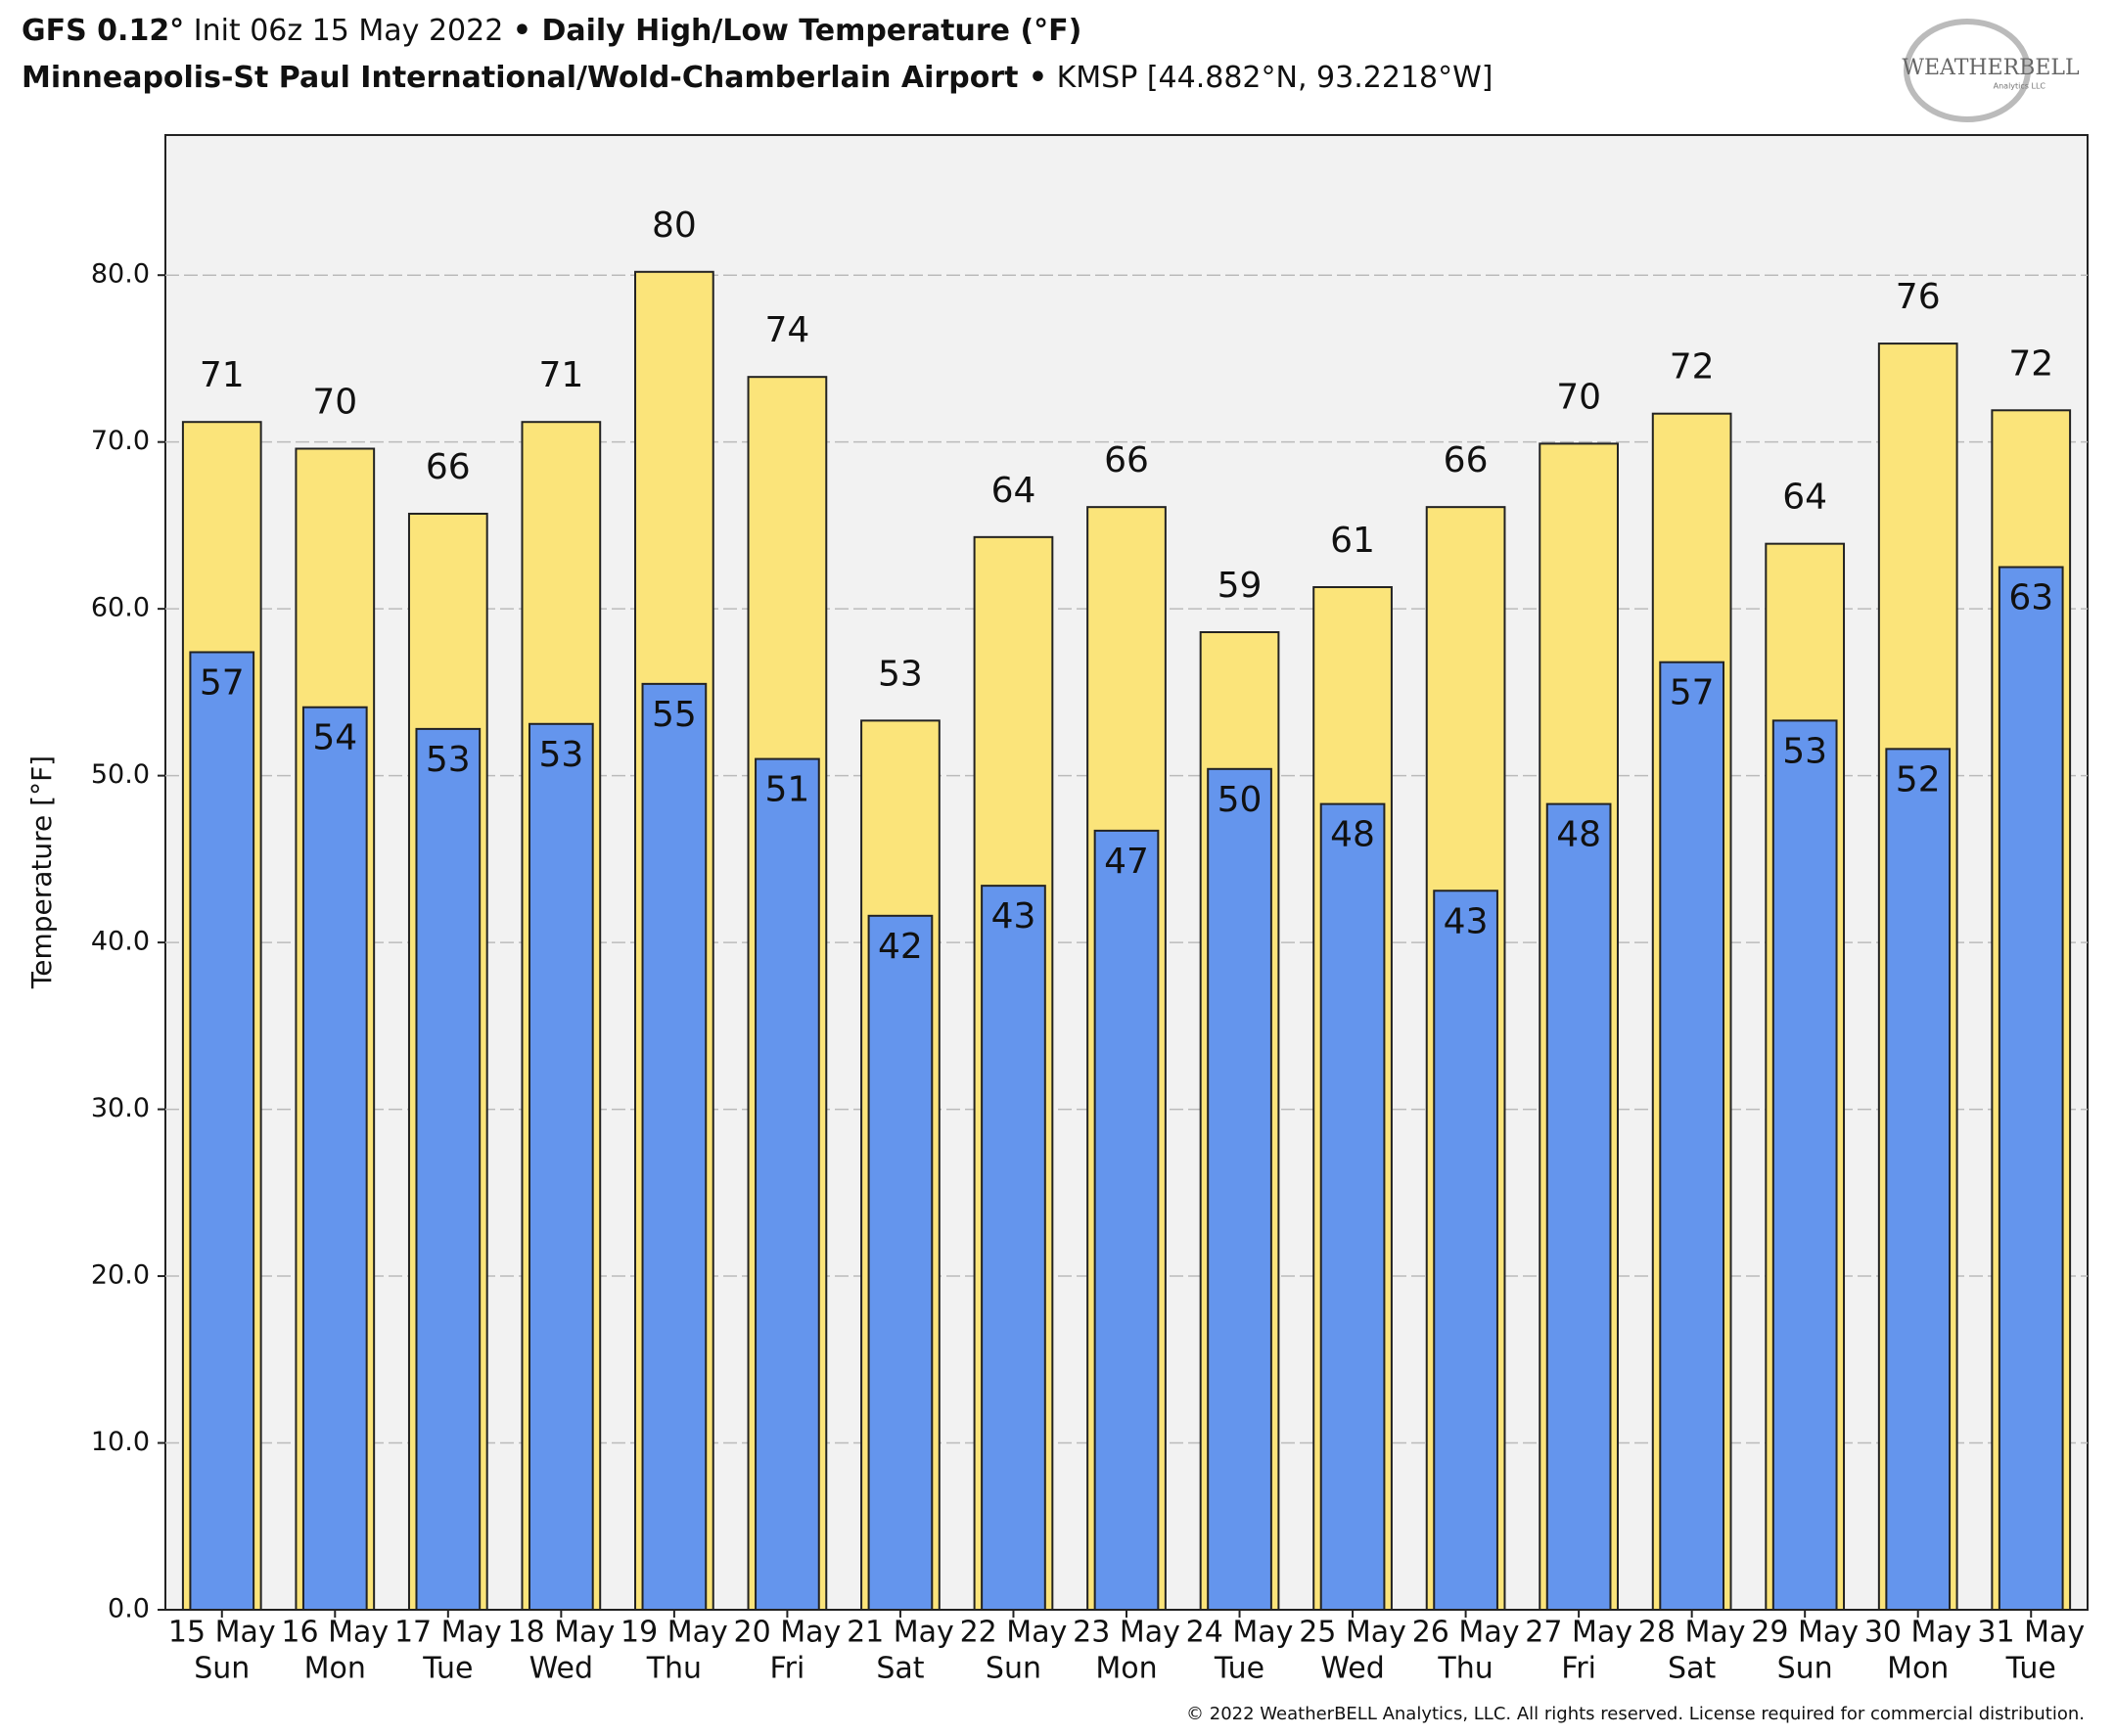  Describe the element at coordinates (335, 1633) in the screenshot. I see `x-tick-label: 16 May` at that location.